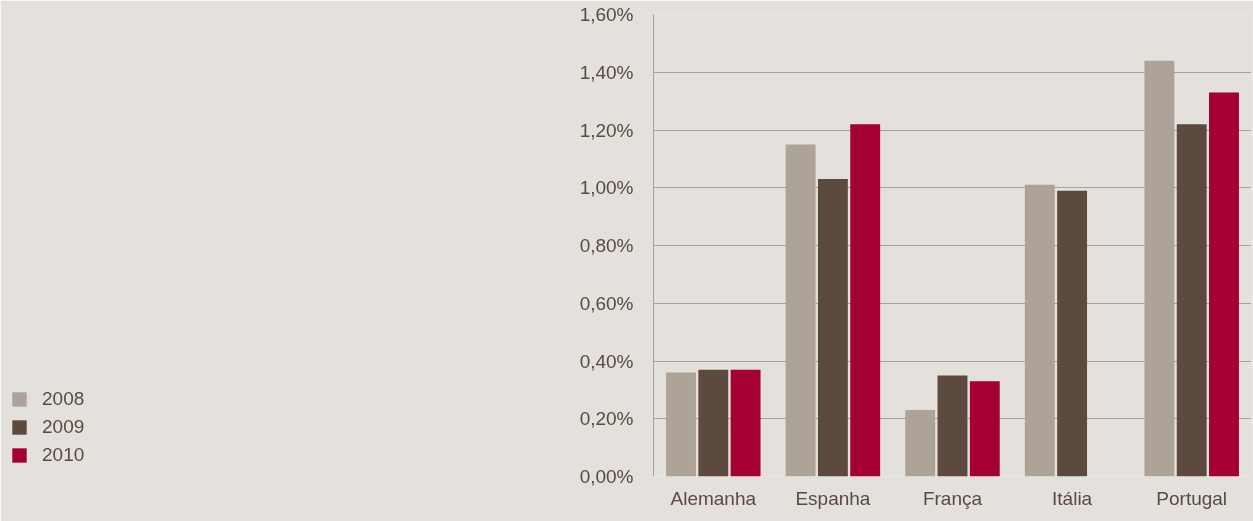 Image resolution: width=1253 pixels, height=521 pixels. I want to click on x-tick-label: Itália, so click(1072, 498).